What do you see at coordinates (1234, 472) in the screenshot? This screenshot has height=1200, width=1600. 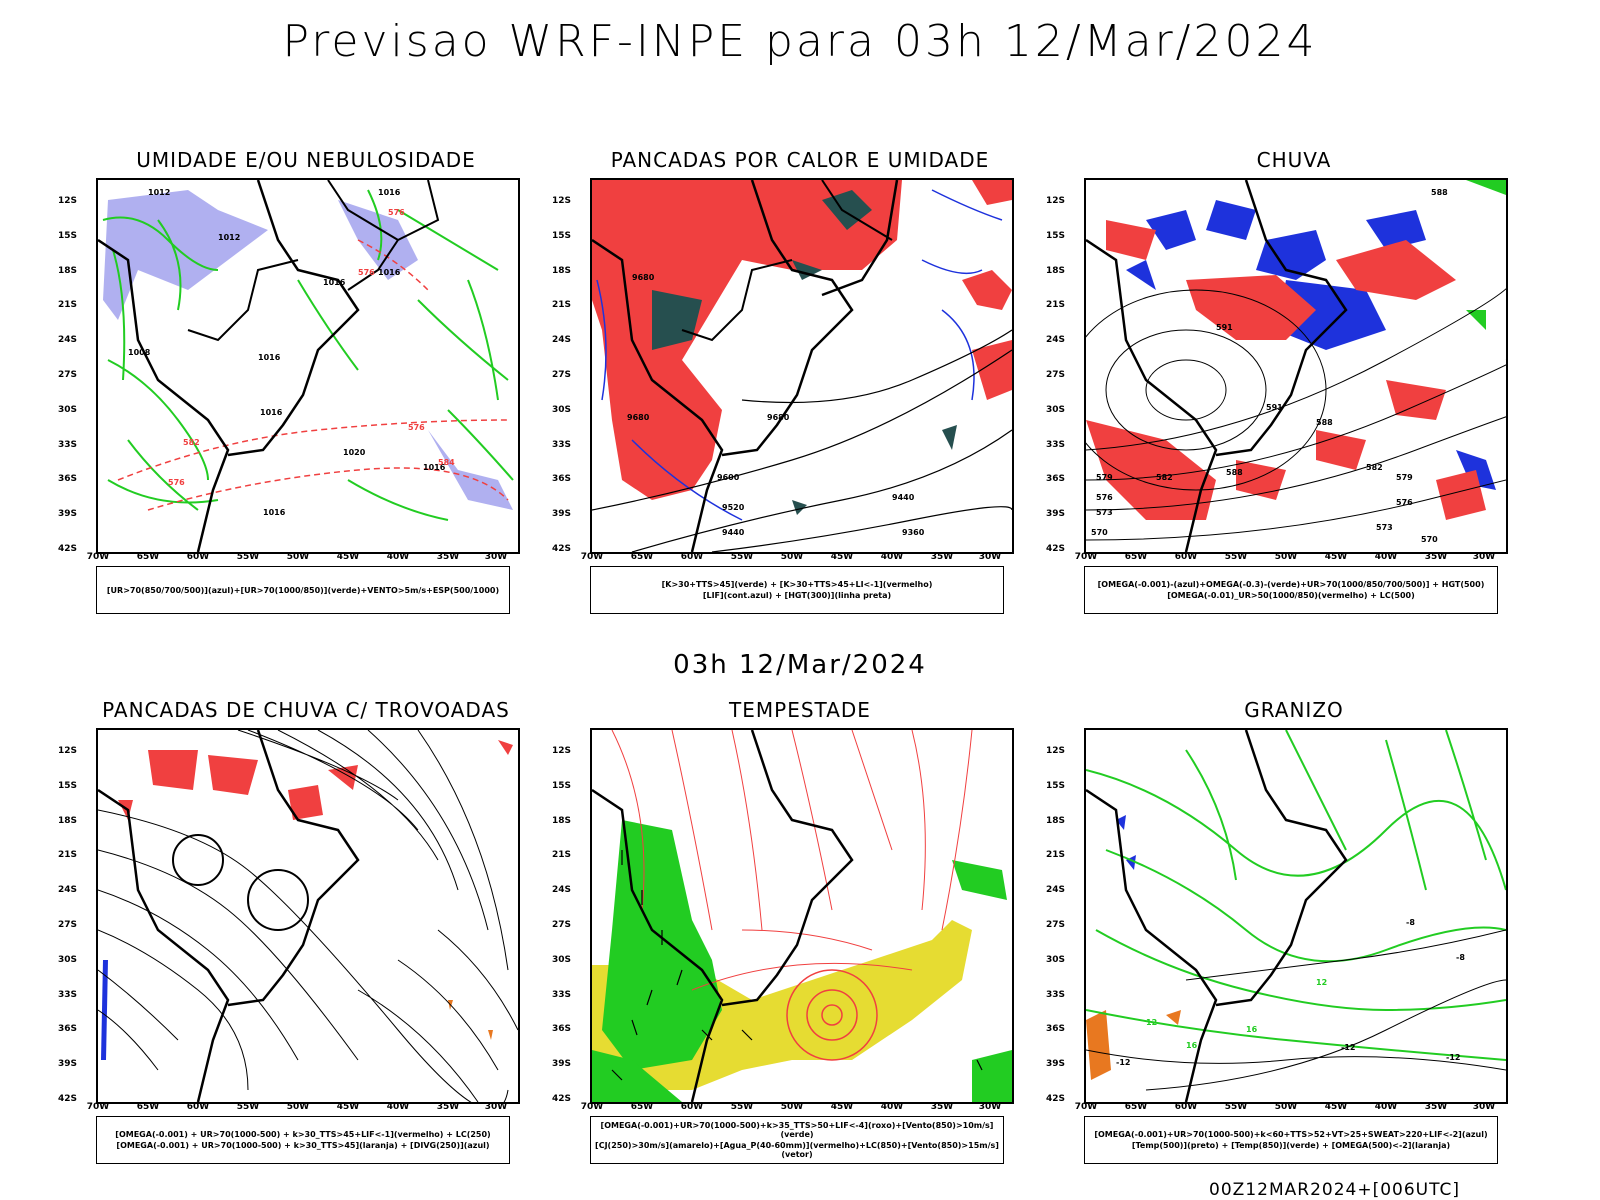 I see `svg-text: 588` at bounding box center [1234, 472].